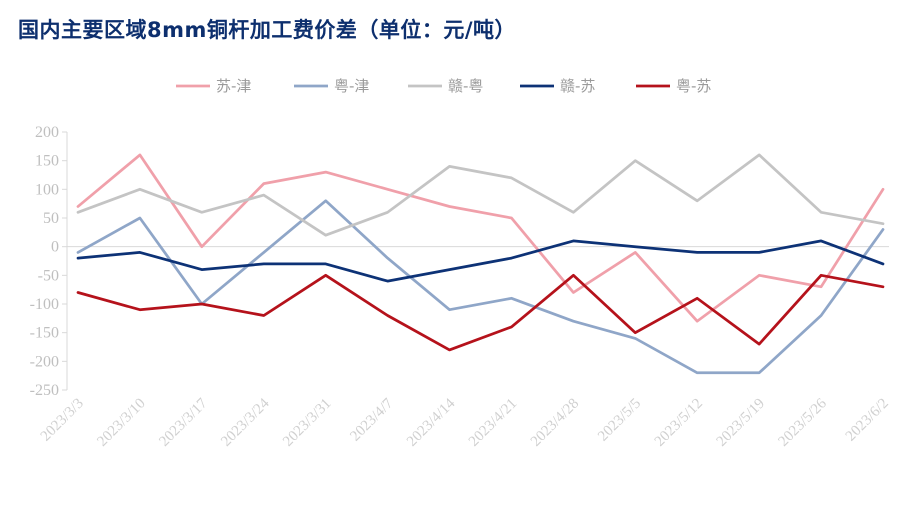 The width and height of the screenshot is (913, 516). What do you see at coordinates (44, 390) in the screenshot?
I see `y-tick-label: -250` at bounding box center [44, 390].